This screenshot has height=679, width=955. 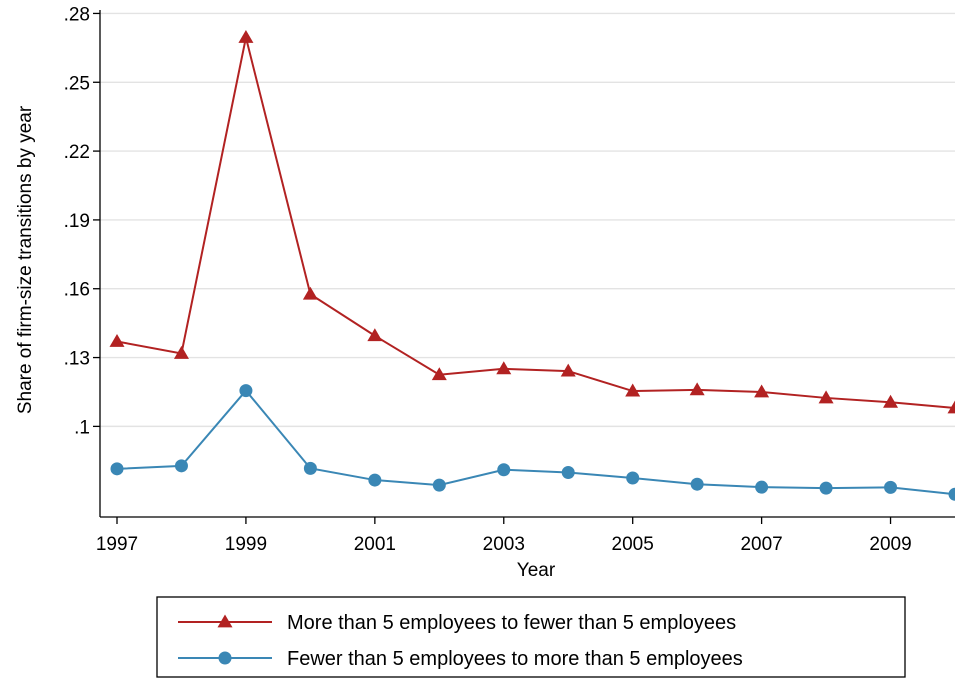 What do you see at coordinates (117, 544) in the screenshot?
I see `x-tick-label: 1997` at bounding box center [117, 544].